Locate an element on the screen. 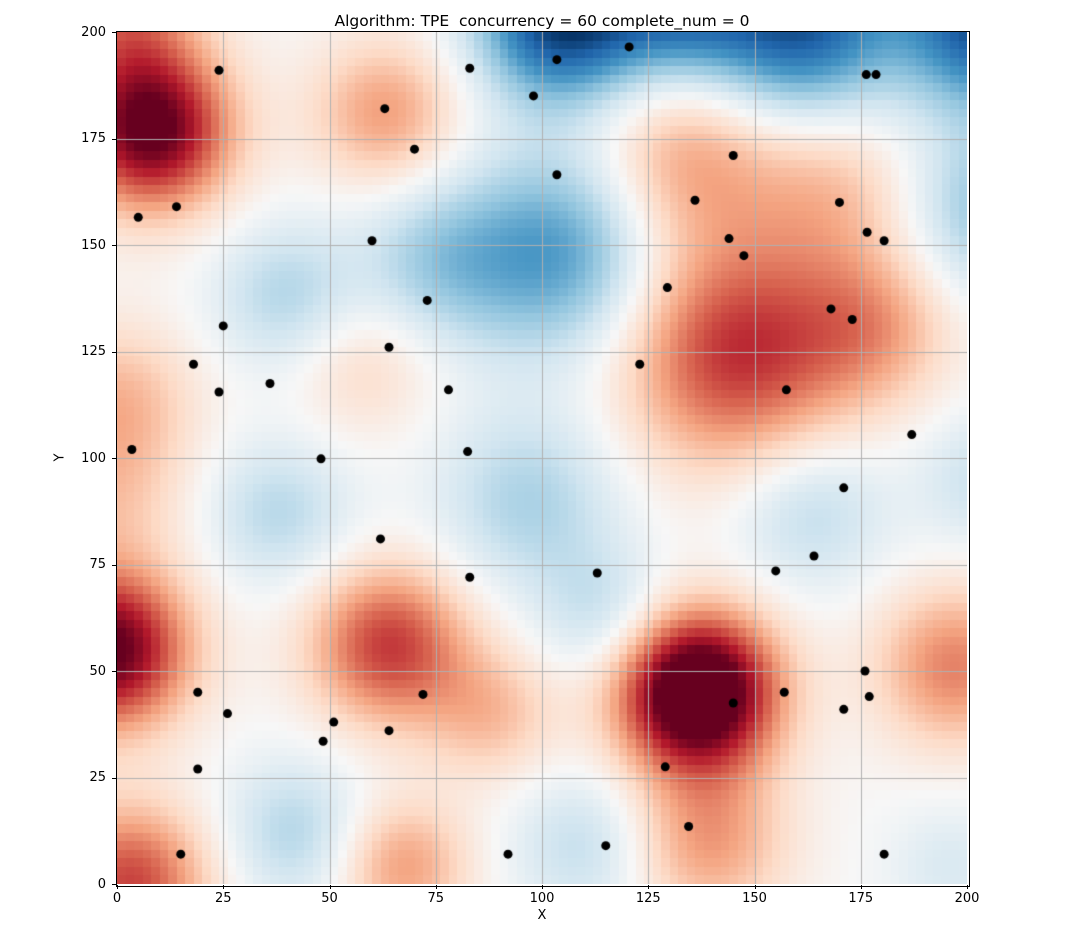 The width and height of the screenshot is (1080, 942). y-tick-label: 175 is located at coordinates (93, 138).